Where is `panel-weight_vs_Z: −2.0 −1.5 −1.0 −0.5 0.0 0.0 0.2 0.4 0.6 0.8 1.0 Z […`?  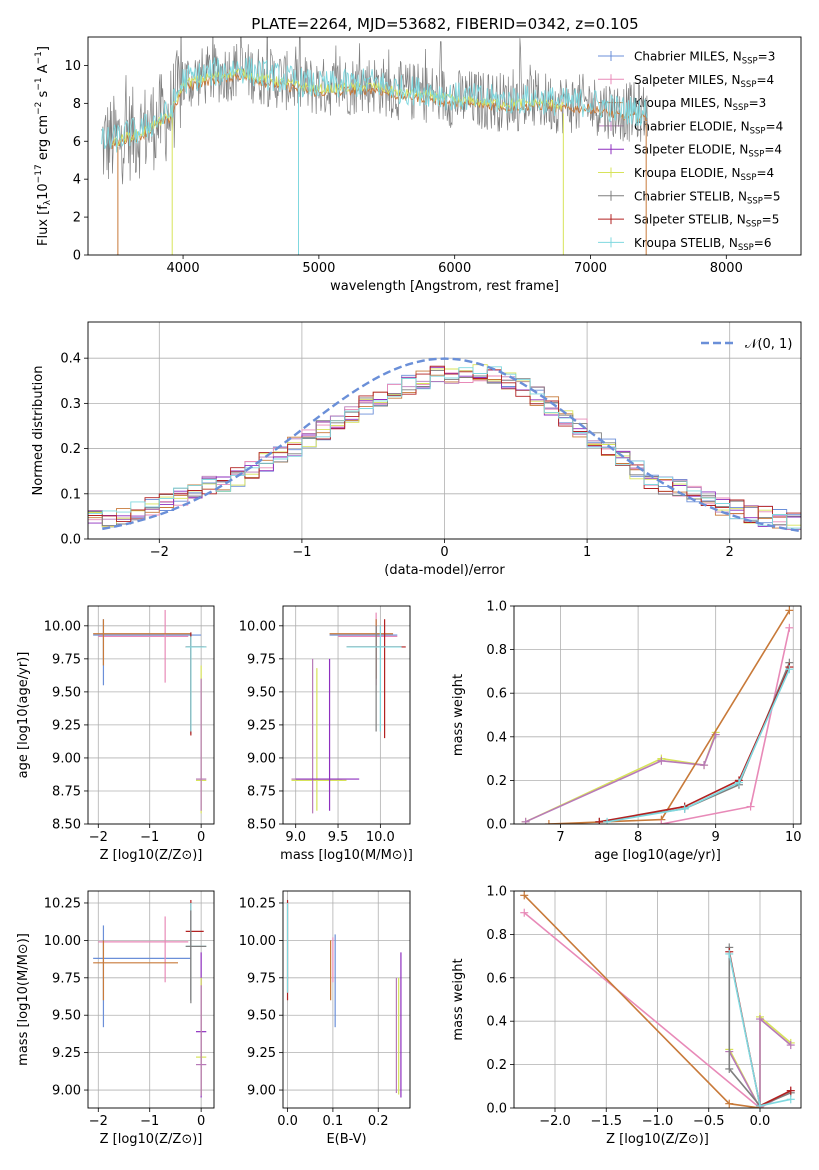
panel-weight_vs_Z: −2.0 −1.5 −1.0 −0.5 0.0 0.0 0.2 0.4 0.6 0.8 1.0 Z [… is located at coordinates (626, 1016).